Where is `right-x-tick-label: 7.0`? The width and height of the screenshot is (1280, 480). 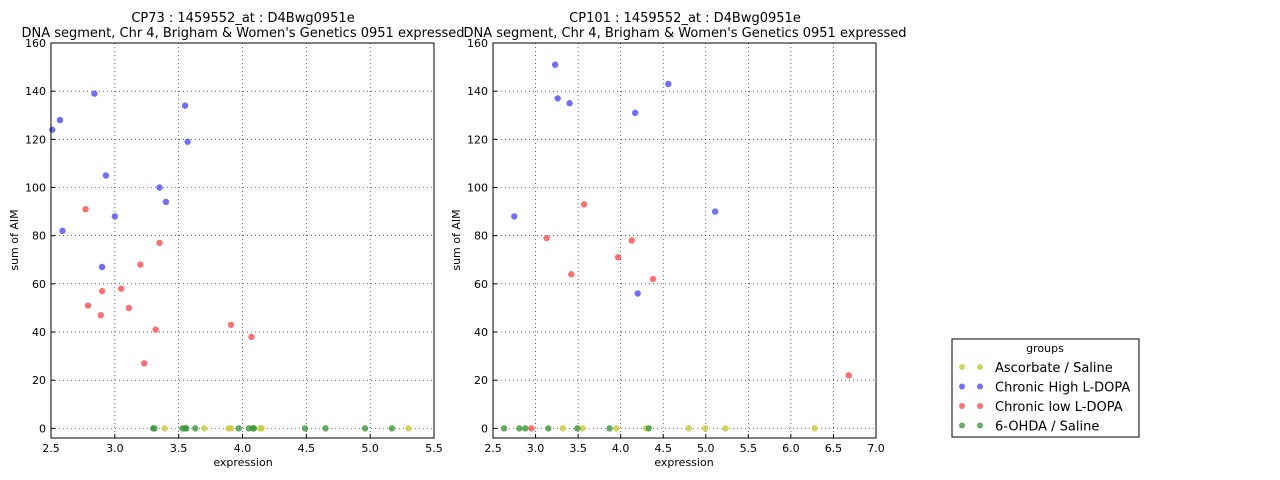
right-x-tick-label: 7.0 is located at coordinates (876, 448).